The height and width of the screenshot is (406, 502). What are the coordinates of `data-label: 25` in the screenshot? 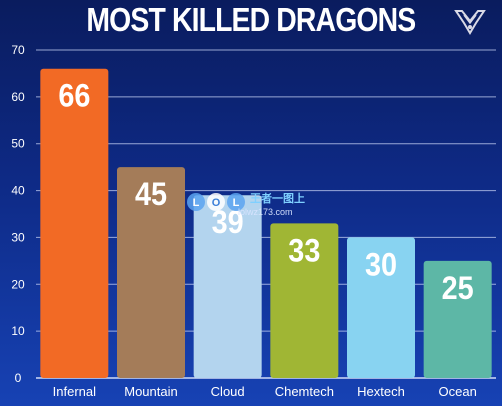 It's located at (458, 288).